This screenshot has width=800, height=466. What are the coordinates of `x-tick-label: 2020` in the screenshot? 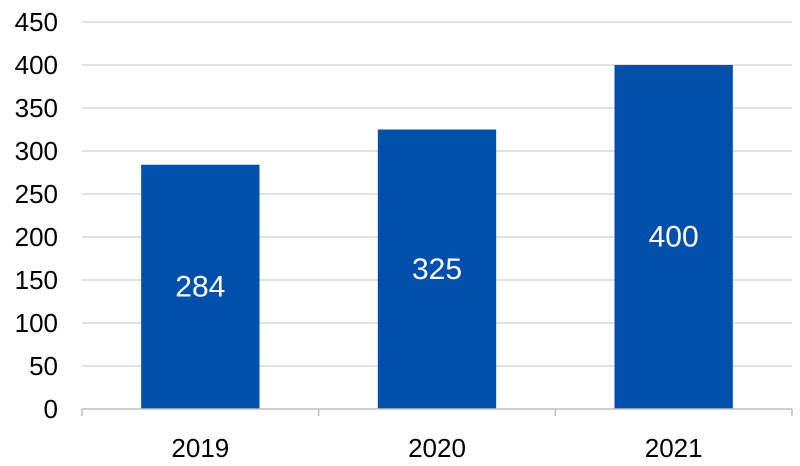 It's located at (437, 448).